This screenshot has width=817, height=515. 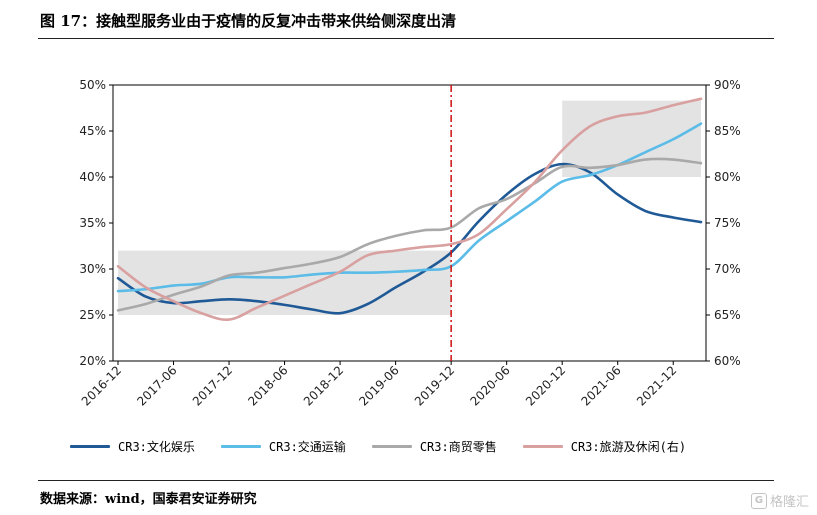 What do you see at coordinates (406, 480) in the screenshot?
I see `source-rule` at bounding box center [406, 480].